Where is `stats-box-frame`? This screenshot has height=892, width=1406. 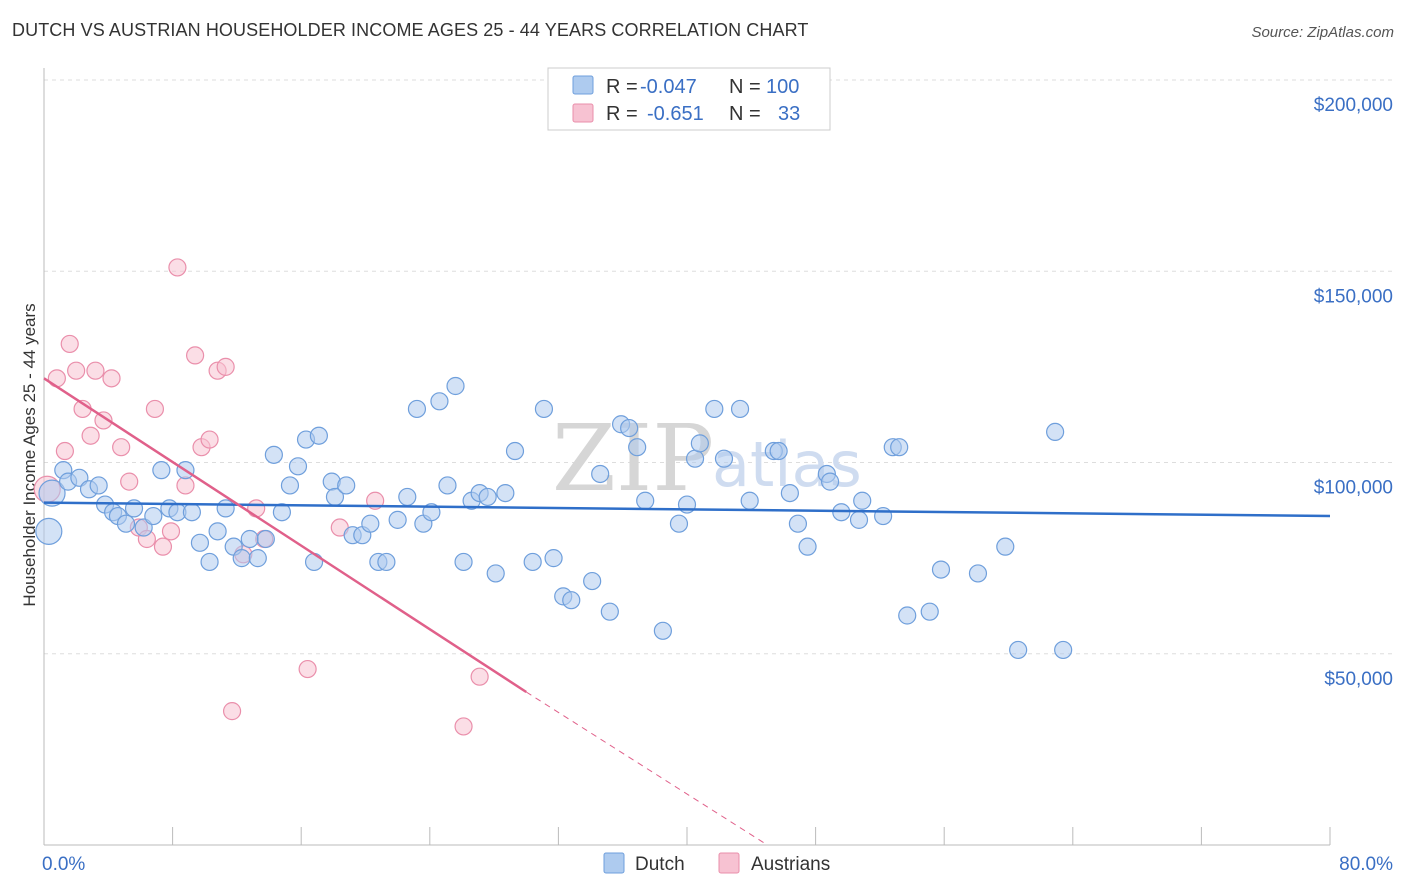
stats-box-frame is located at coordinates (689, 99).